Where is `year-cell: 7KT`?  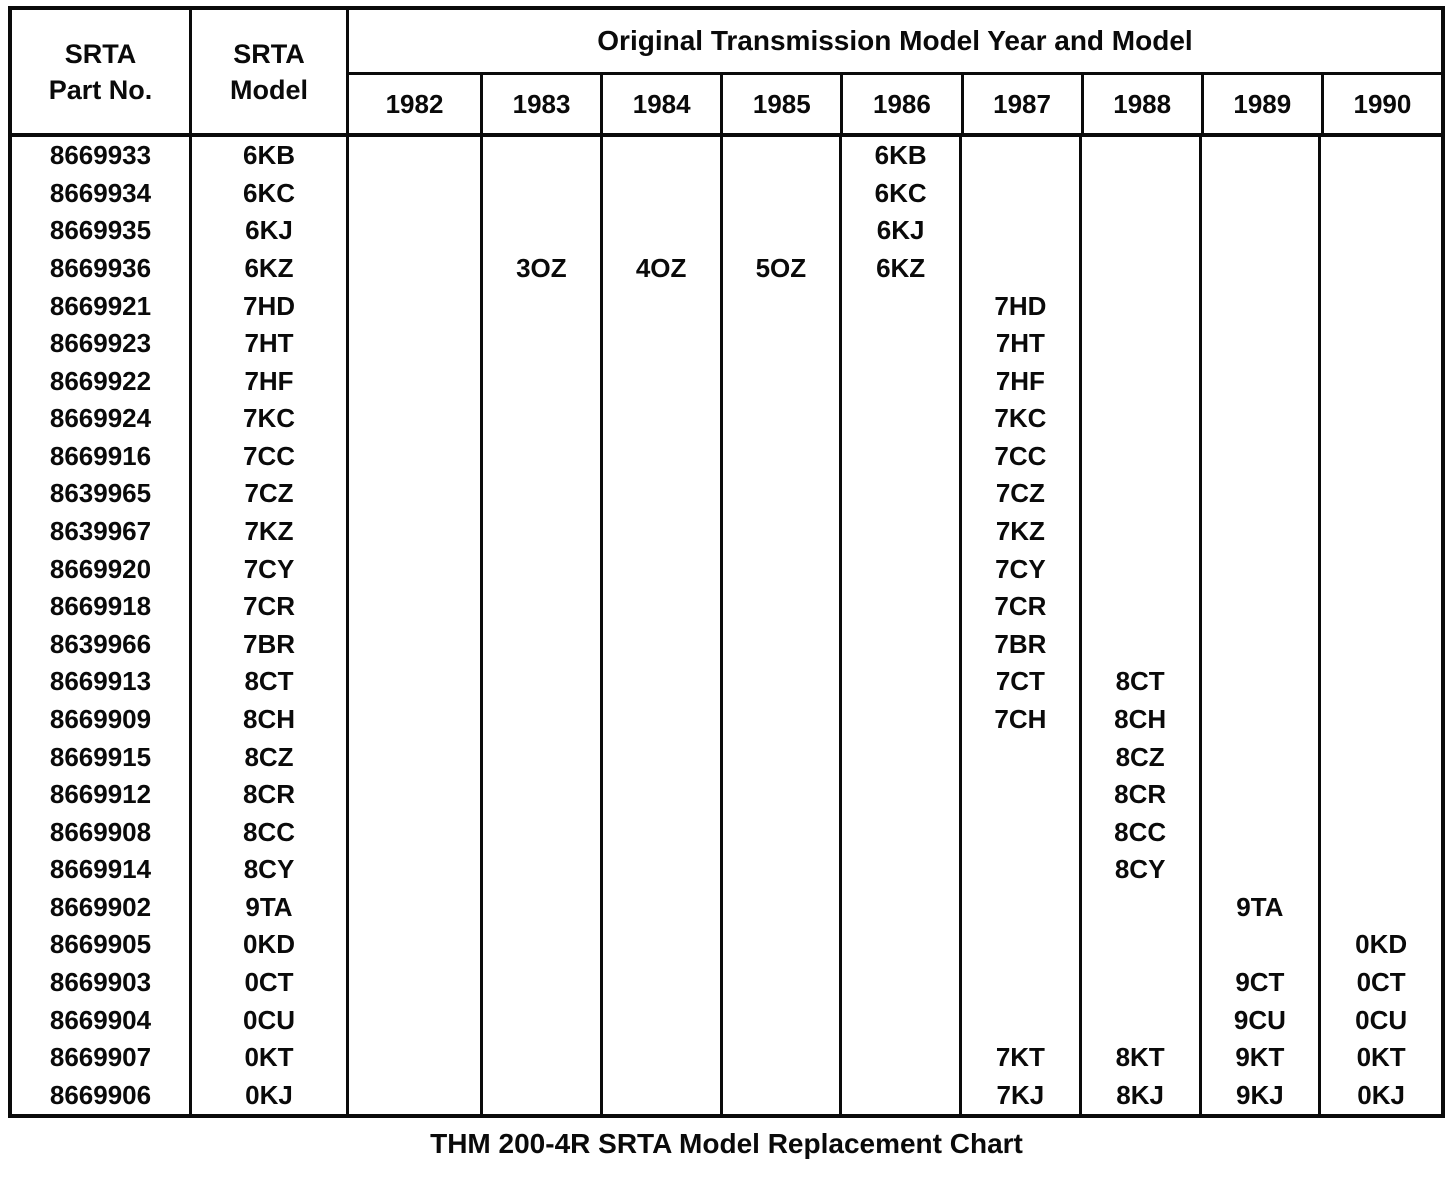
year-cell: 7KT is located at coordinates (1022, 1057).